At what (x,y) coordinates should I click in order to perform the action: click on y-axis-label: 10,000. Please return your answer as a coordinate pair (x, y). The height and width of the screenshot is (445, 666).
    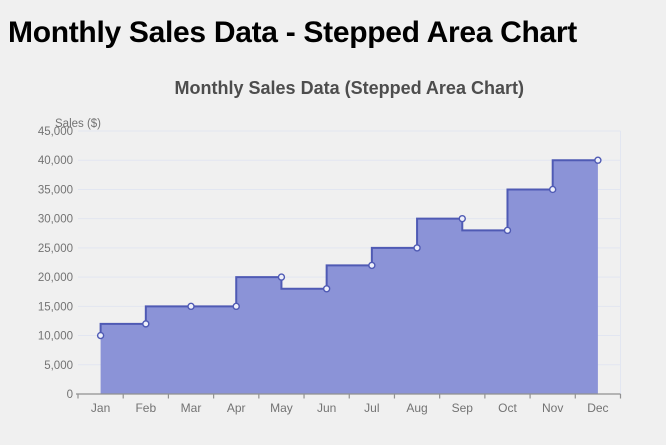
    Looking at the image, I should click on (55, 337).